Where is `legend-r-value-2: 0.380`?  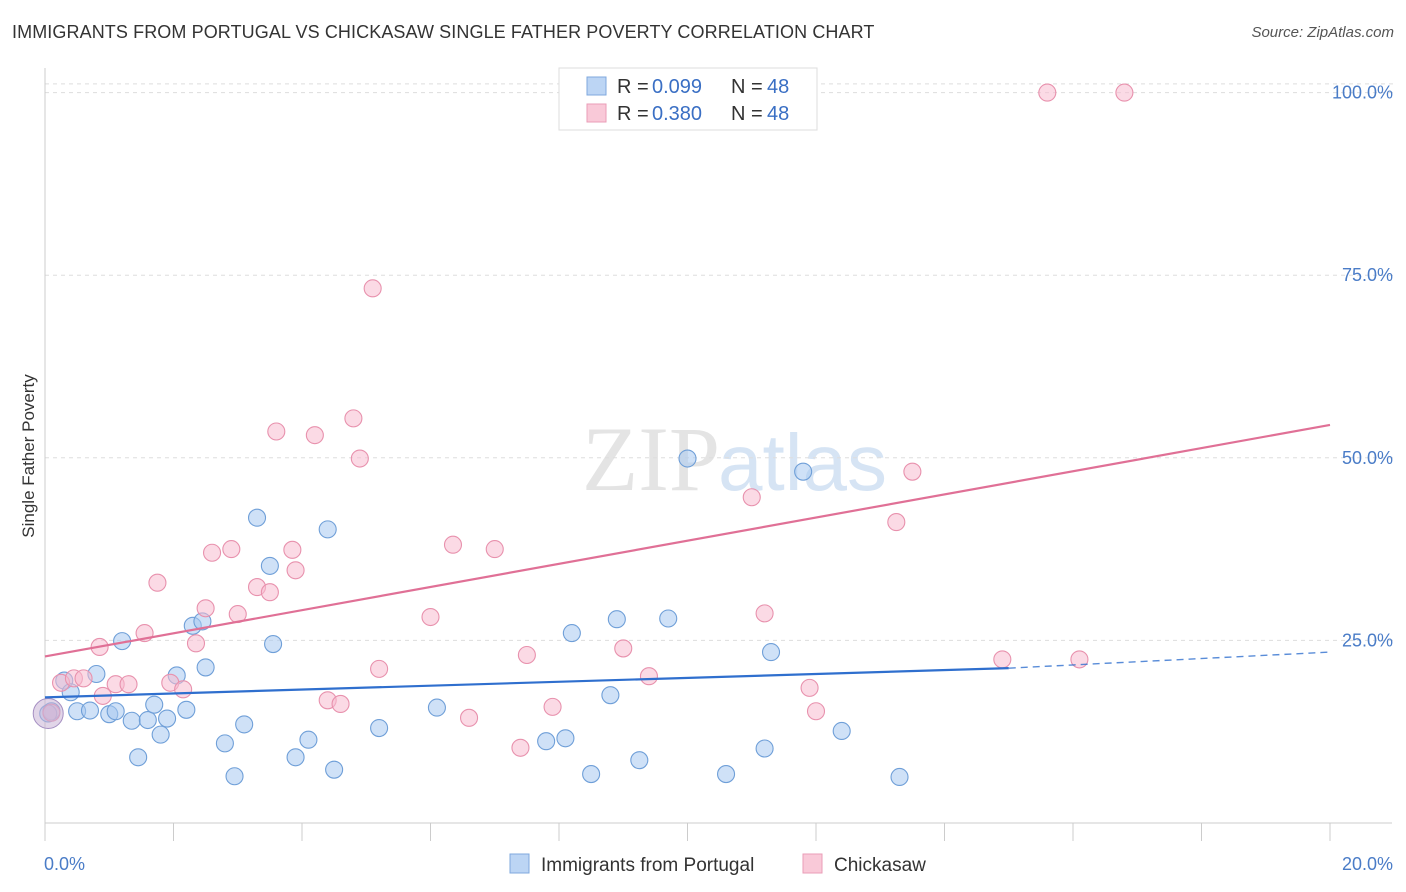
legend-r-value-2: 0.380 is located at coordinates (677, 114).